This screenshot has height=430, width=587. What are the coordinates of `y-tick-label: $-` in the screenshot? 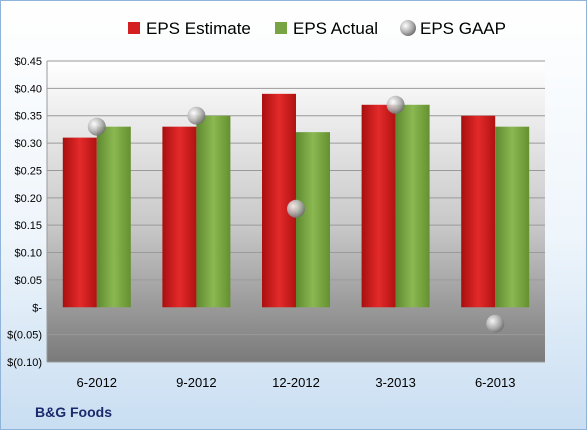 It's located at (37, 308).